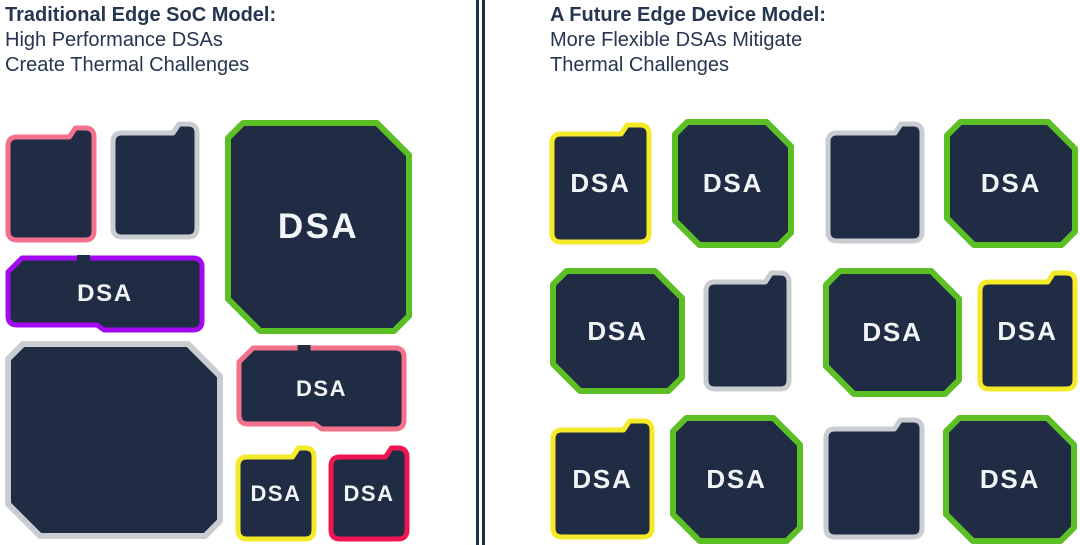 The width and height of the screenshot is (1080, 545). I want to click on chip-green-large: DSA, so click(318, 227).